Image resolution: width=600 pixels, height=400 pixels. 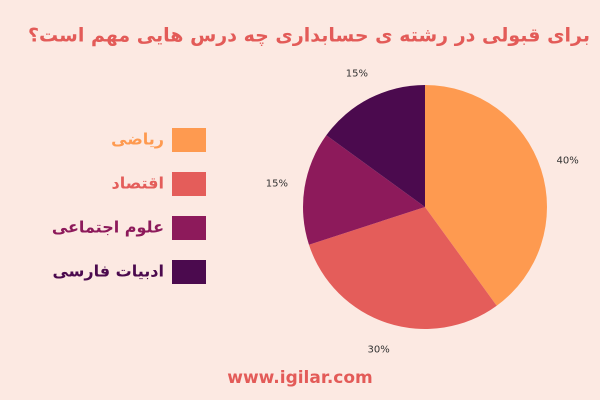 What do you see at coordinates (300, 378) in the screenshot?
I see `footer: www.igilar.com` at bounding box center [300, 378].